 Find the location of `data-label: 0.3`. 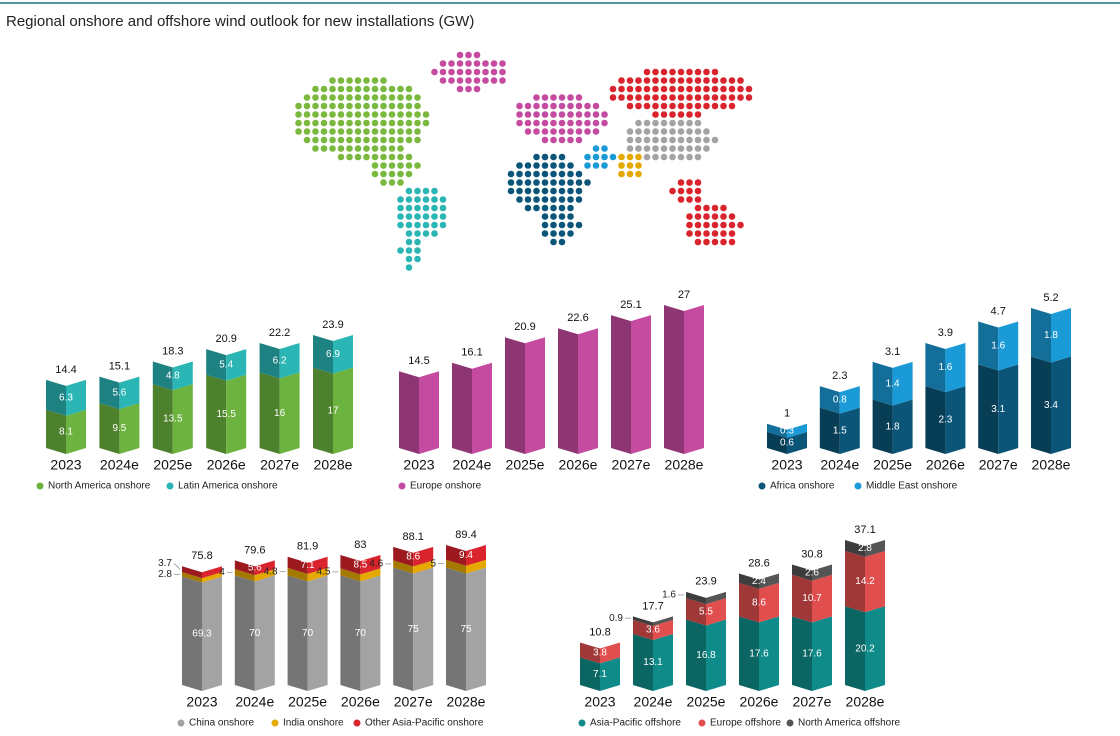

data-label: 0.3 is located at coordinates (787, 430).